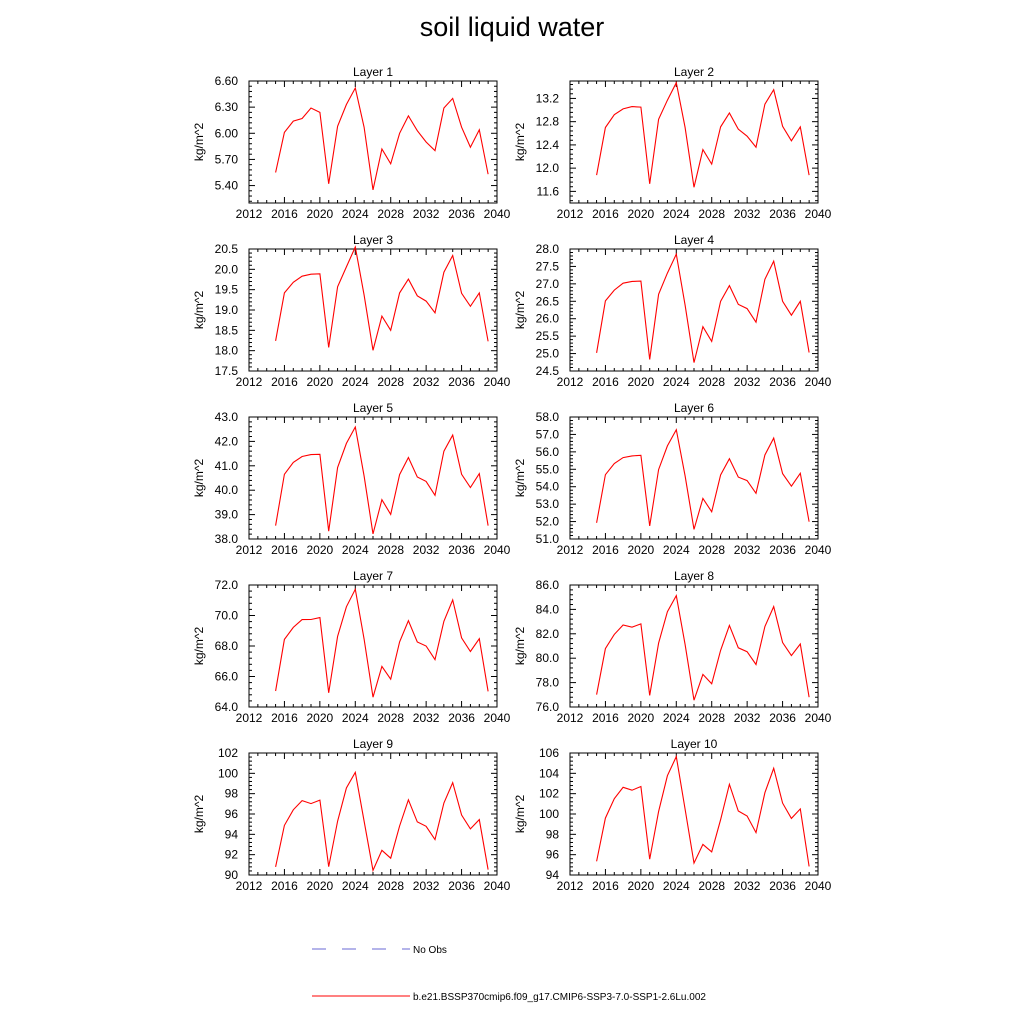 This screenshot has height=1024, width=1024. Describe the element at coordinates (548, 707) in the screenshot. I see `y-tick-label: 76.0` at that location.